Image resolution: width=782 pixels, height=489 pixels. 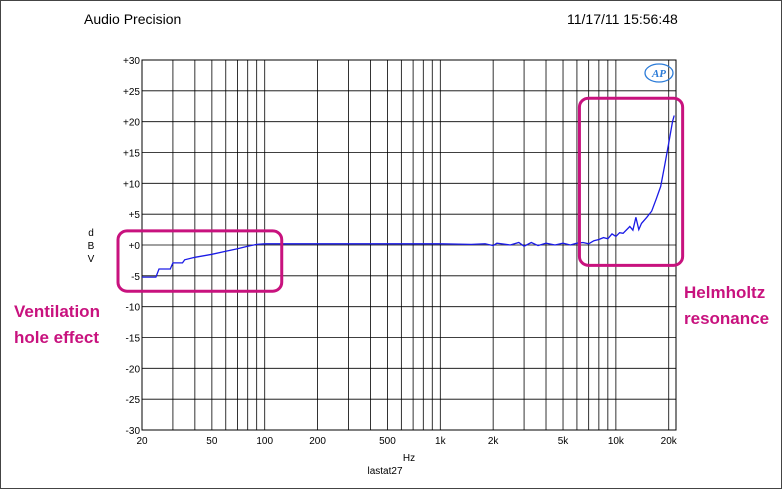 I want to click on x-tick-label: 2k, so click(x=494, y=441).